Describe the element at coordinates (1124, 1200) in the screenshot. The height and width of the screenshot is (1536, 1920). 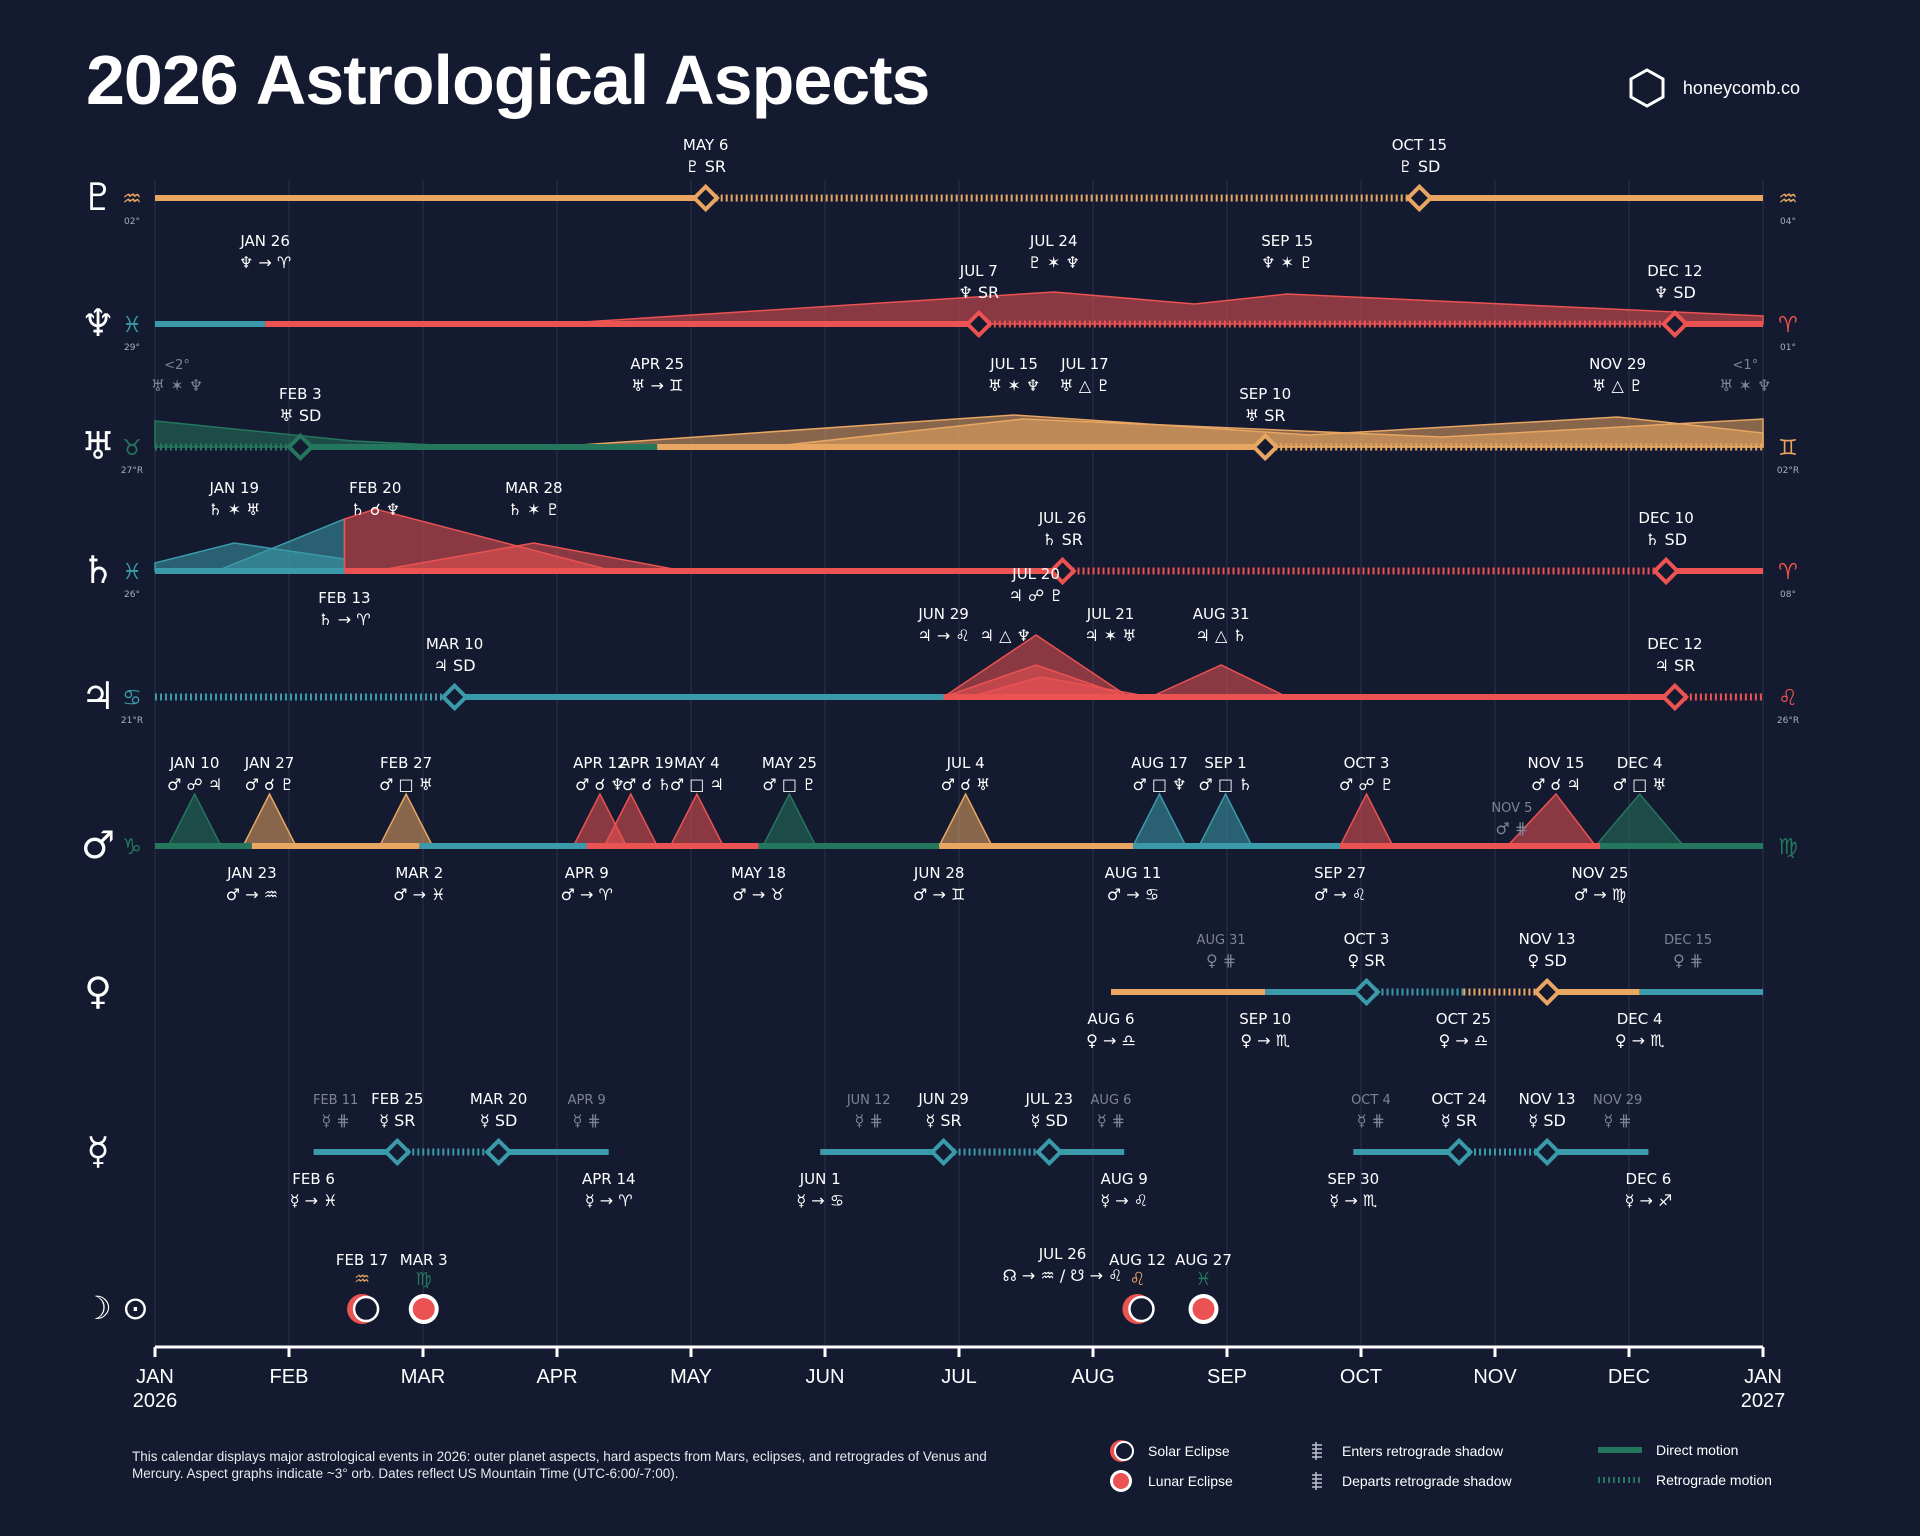
I see `event-label: ☿ → ♌` at that location.